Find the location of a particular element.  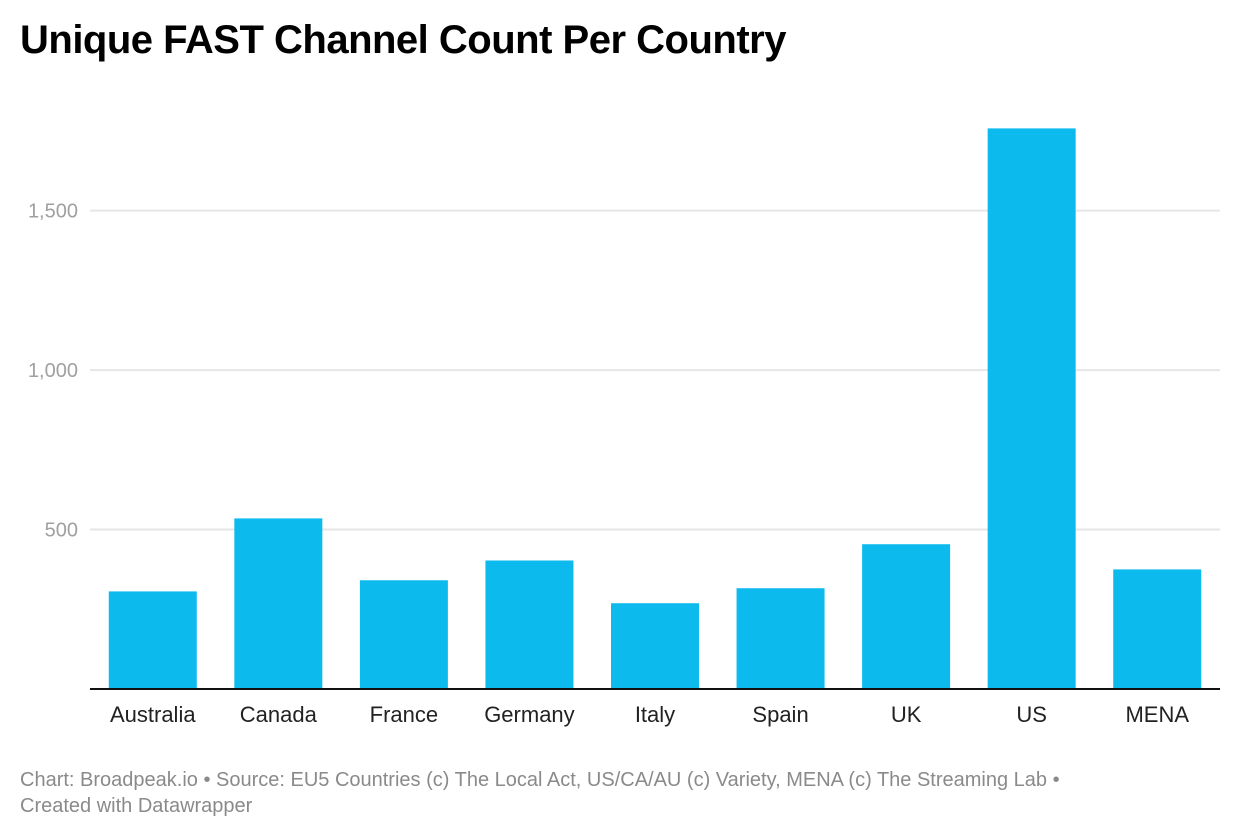

bar-italy is located at coordinates (655, 646).